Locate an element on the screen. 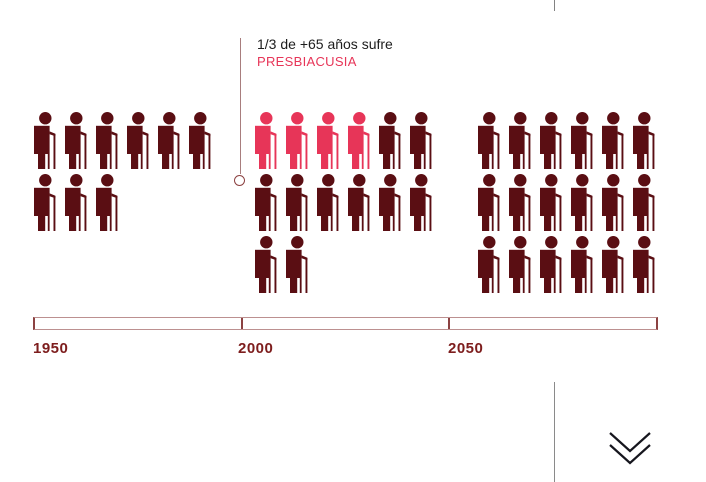 The image size is (706, 482). annotation: 1/3 de +65 años sufre PRESBIACUSIA is located at coordinates (325, 53).